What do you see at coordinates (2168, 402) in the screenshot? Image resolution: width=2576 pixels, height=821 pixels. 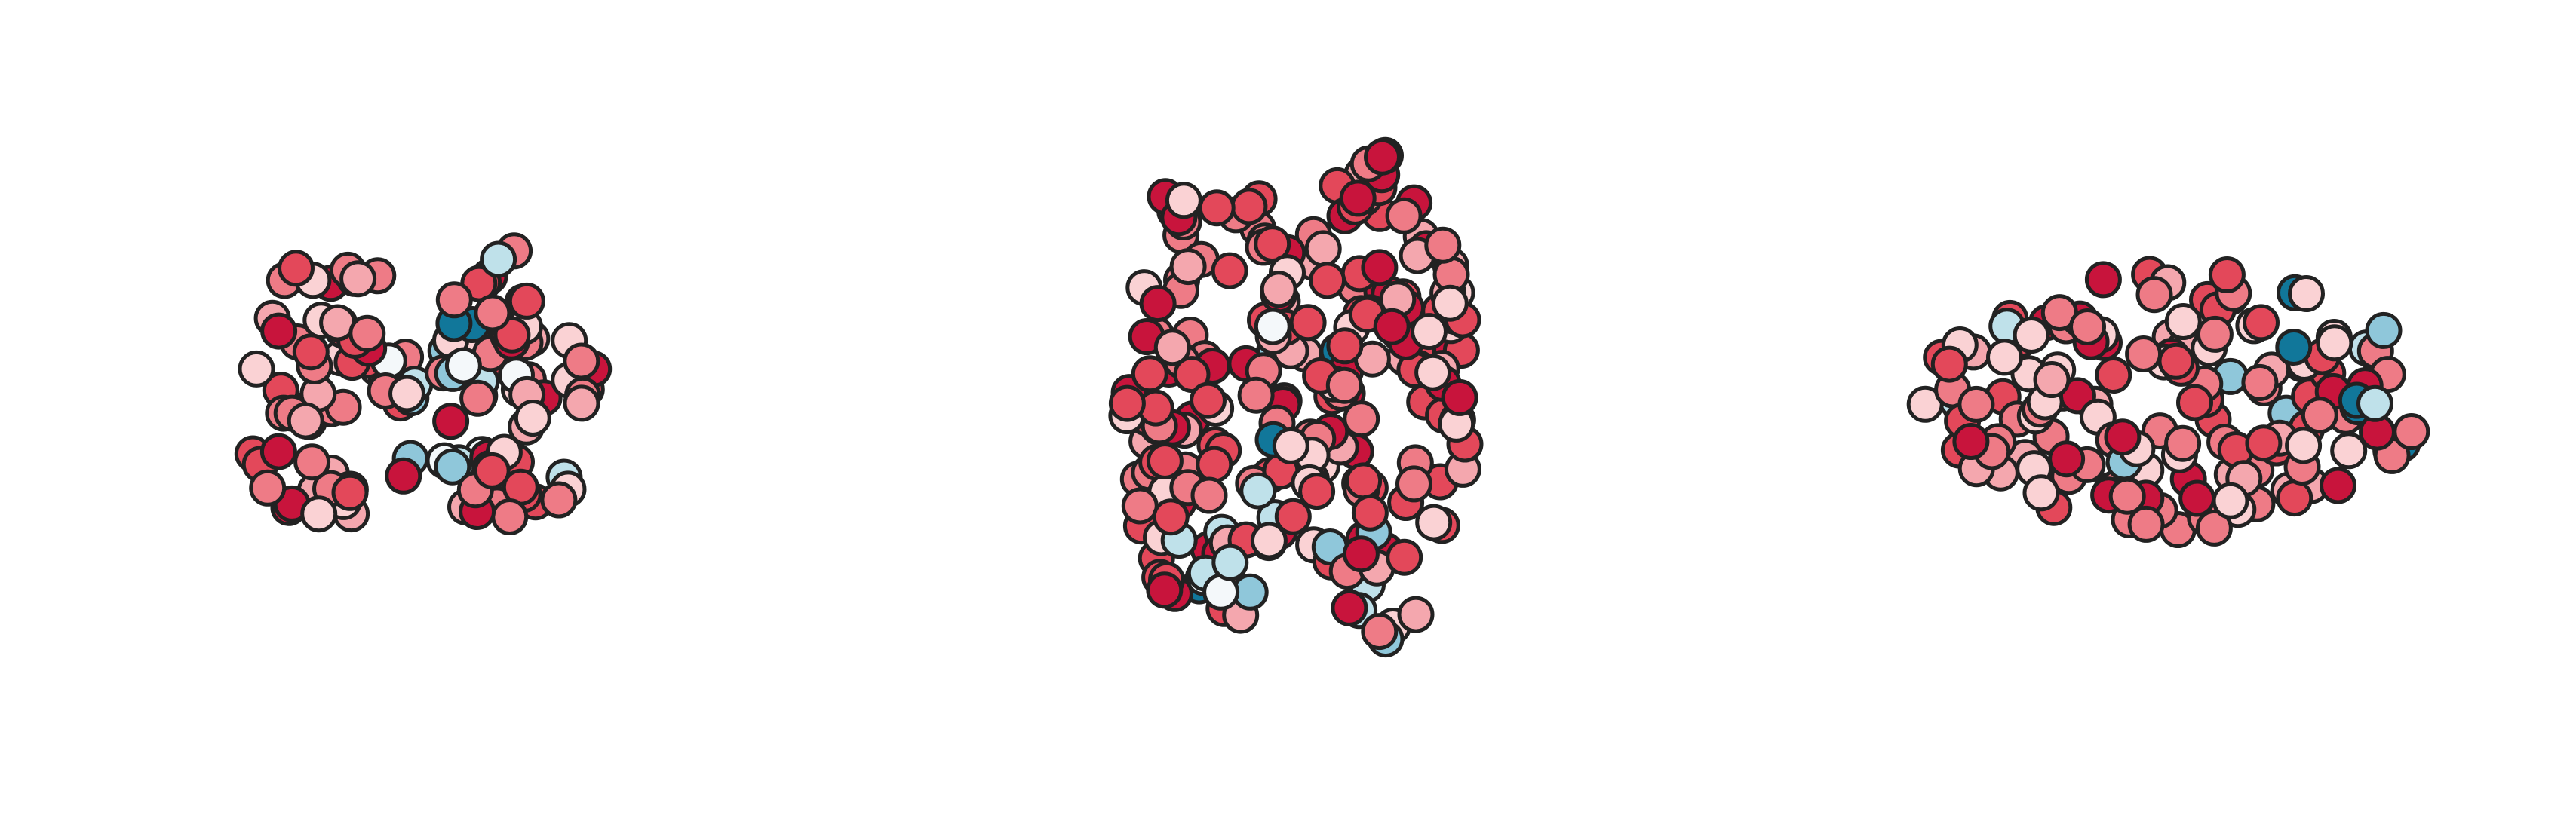 I see `sagittal-brain-view` at bounding box center [2168, 402].